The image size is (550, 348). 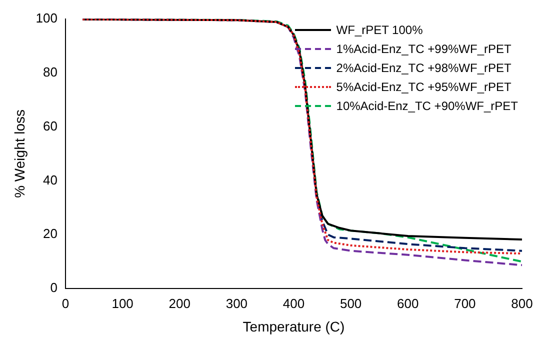 I want to click on y-tick-label: 40, so click(x=50, y=180).